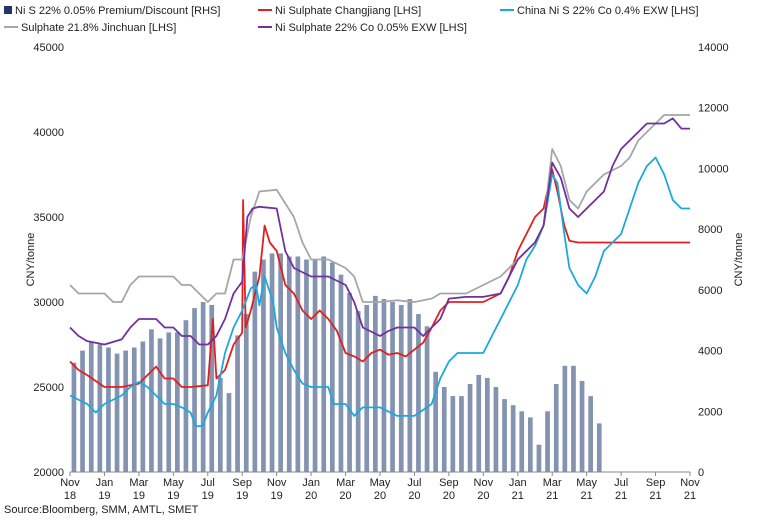  Describe the element at coordinates (31, 260) in the screenshot. I see `y-left-title: CNY/tonne` at that location.